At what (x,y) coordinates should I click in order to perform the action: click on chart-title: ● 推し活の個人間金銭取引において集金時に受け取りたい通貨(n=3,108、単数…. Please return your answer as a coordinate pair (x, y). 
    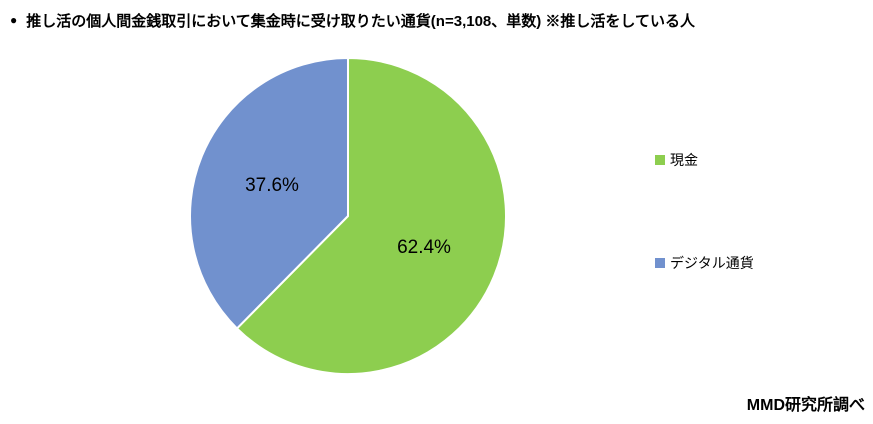
    Looking at the image, I should click on (352, 20).